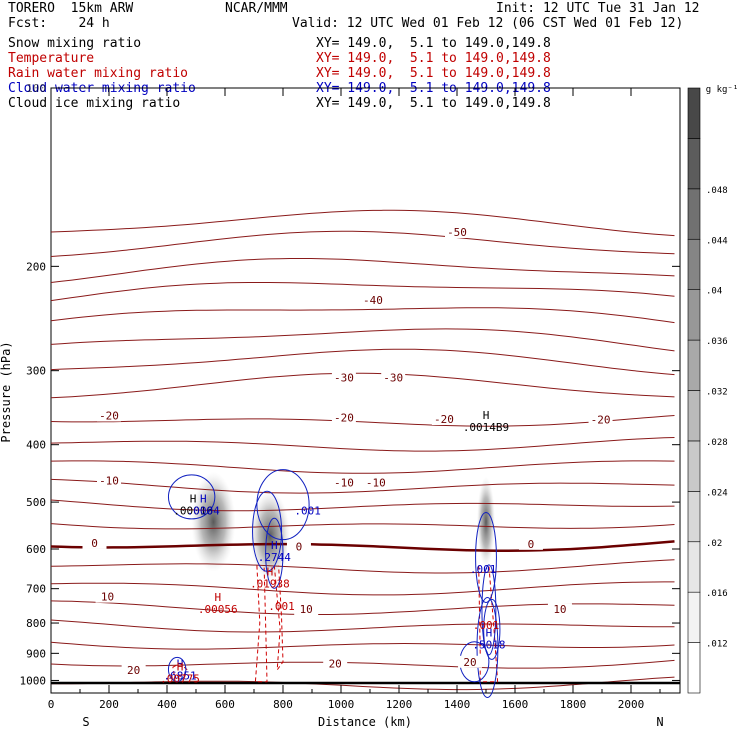  I want to click on model-title: TORERO 15km ARW, so click(71, 8).